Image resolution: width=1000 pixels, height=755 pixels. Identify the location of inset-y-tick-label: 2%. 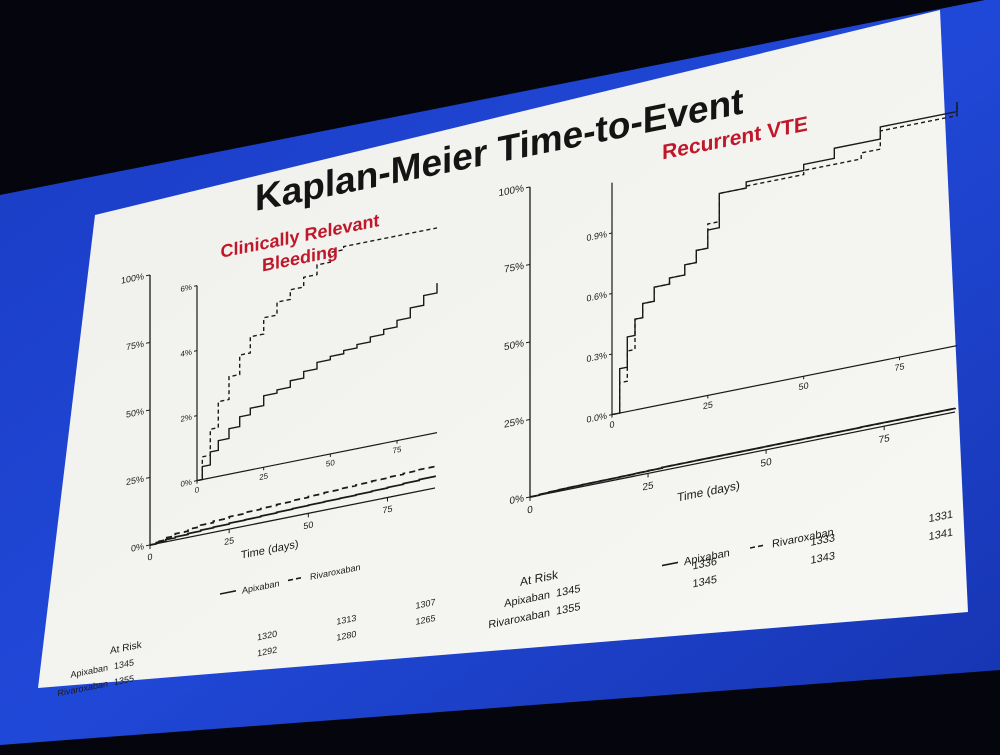
(186, 418).